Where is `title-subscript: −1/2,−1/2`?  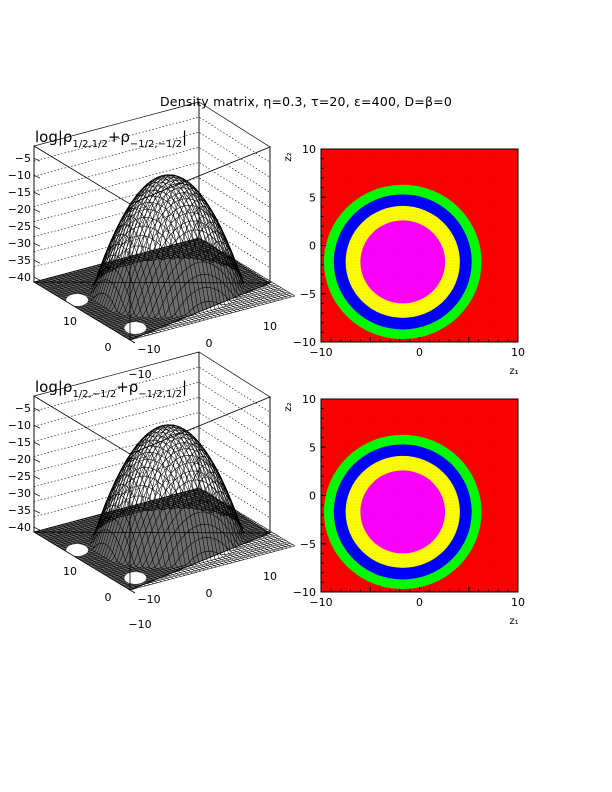 title-subscript: −1/2,−1/2 is located at coordinates (156, 144).